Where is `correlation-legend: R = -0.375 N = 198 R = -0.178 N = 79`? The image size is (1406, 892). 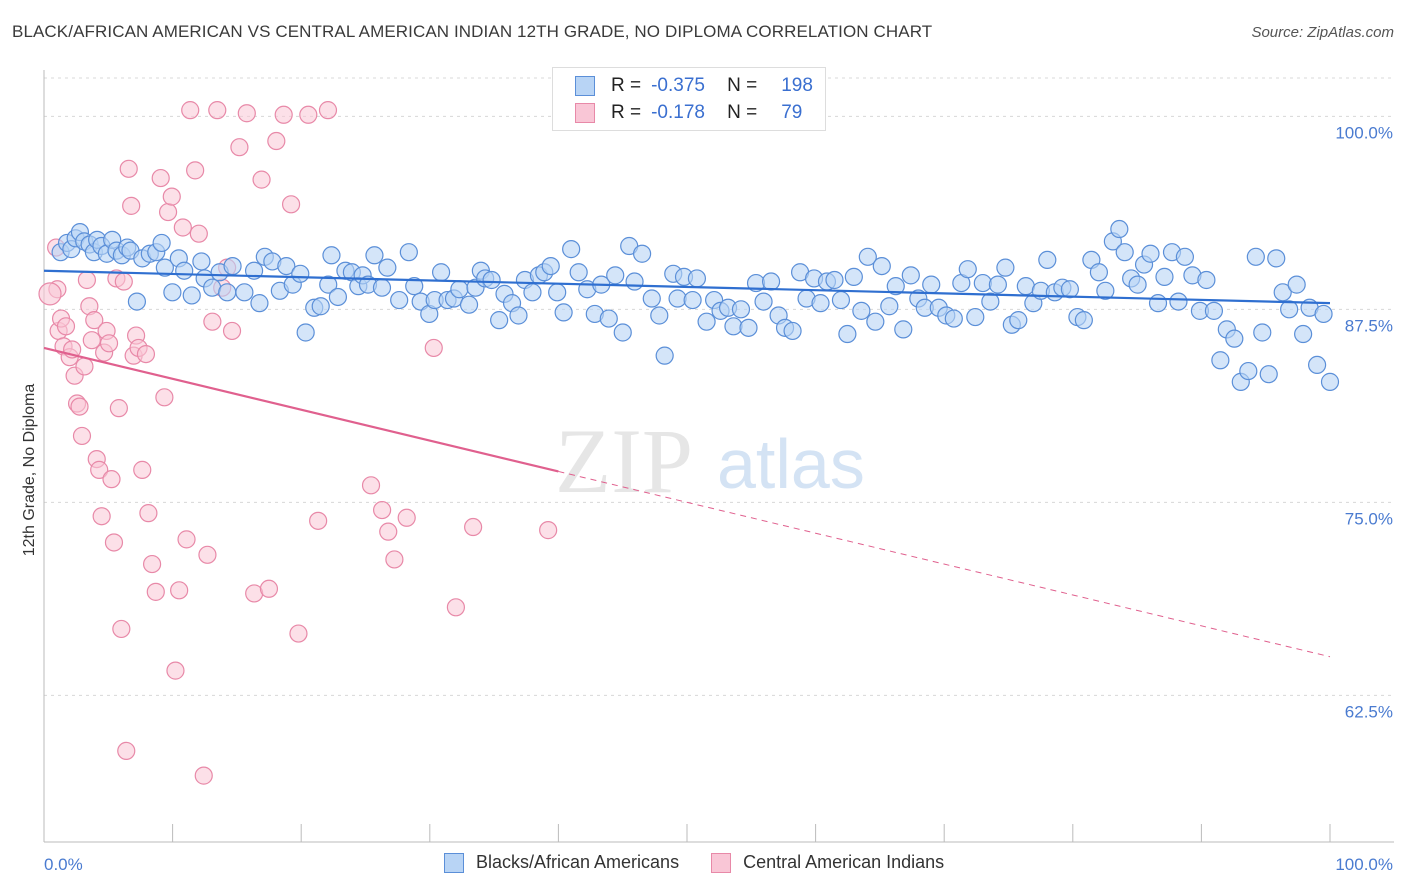 correlation-legend: R = -0.375 N = 198 R = -0.178 N = 79 is located at coordinates (689, 99).